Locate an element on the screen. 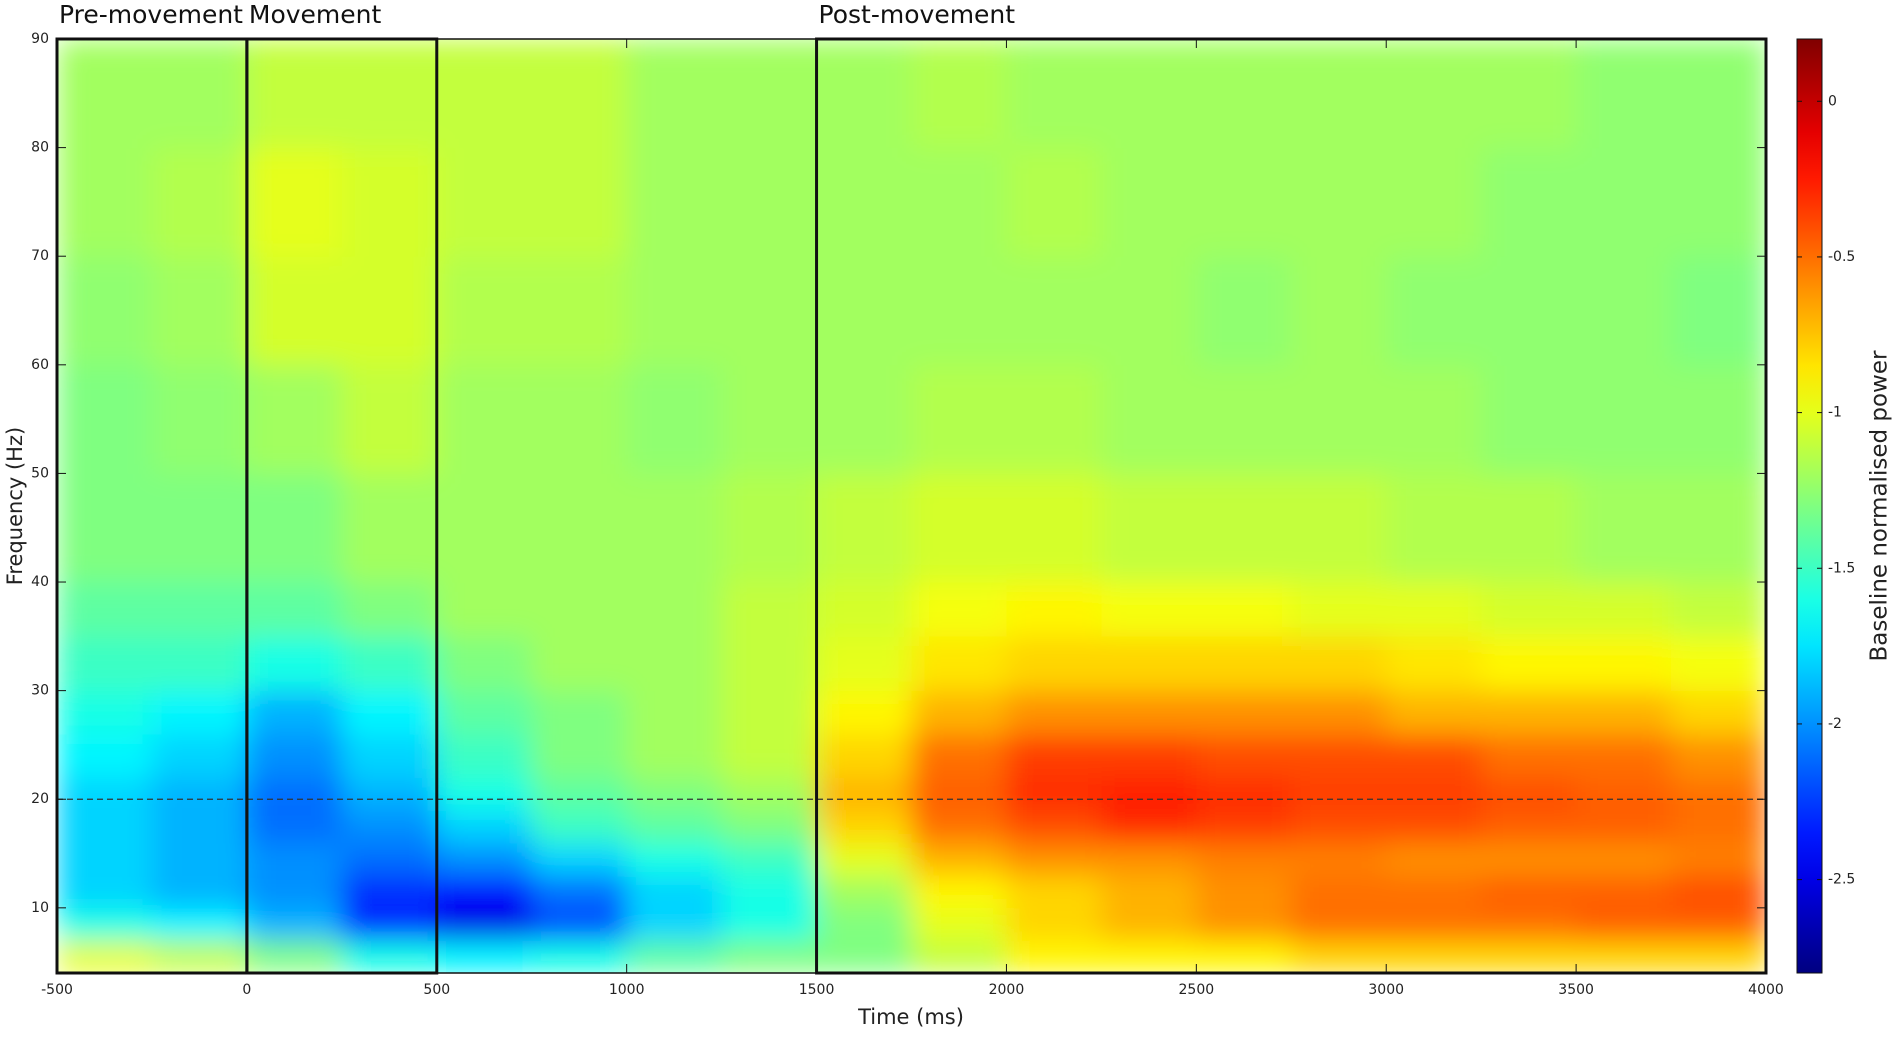  x-tick-label: 3000 is located at coordinates (1386, 990).